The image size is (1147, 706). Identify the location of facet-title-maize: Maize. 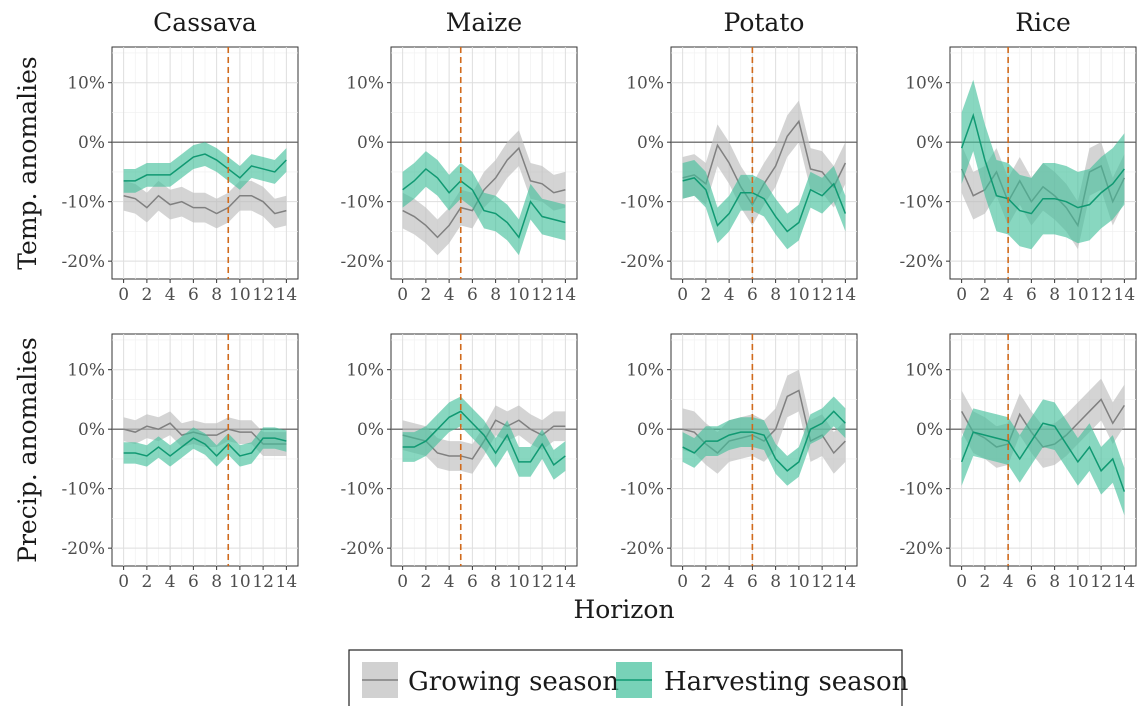
(484, 22).